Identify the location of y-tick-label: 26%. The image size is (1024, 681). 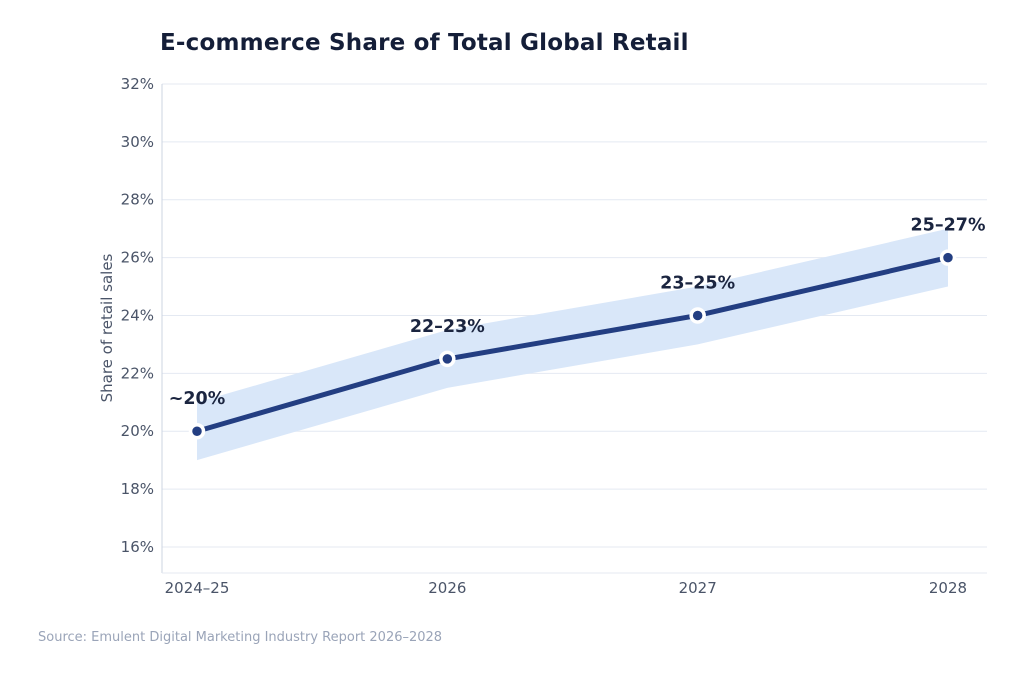
(137, 258).